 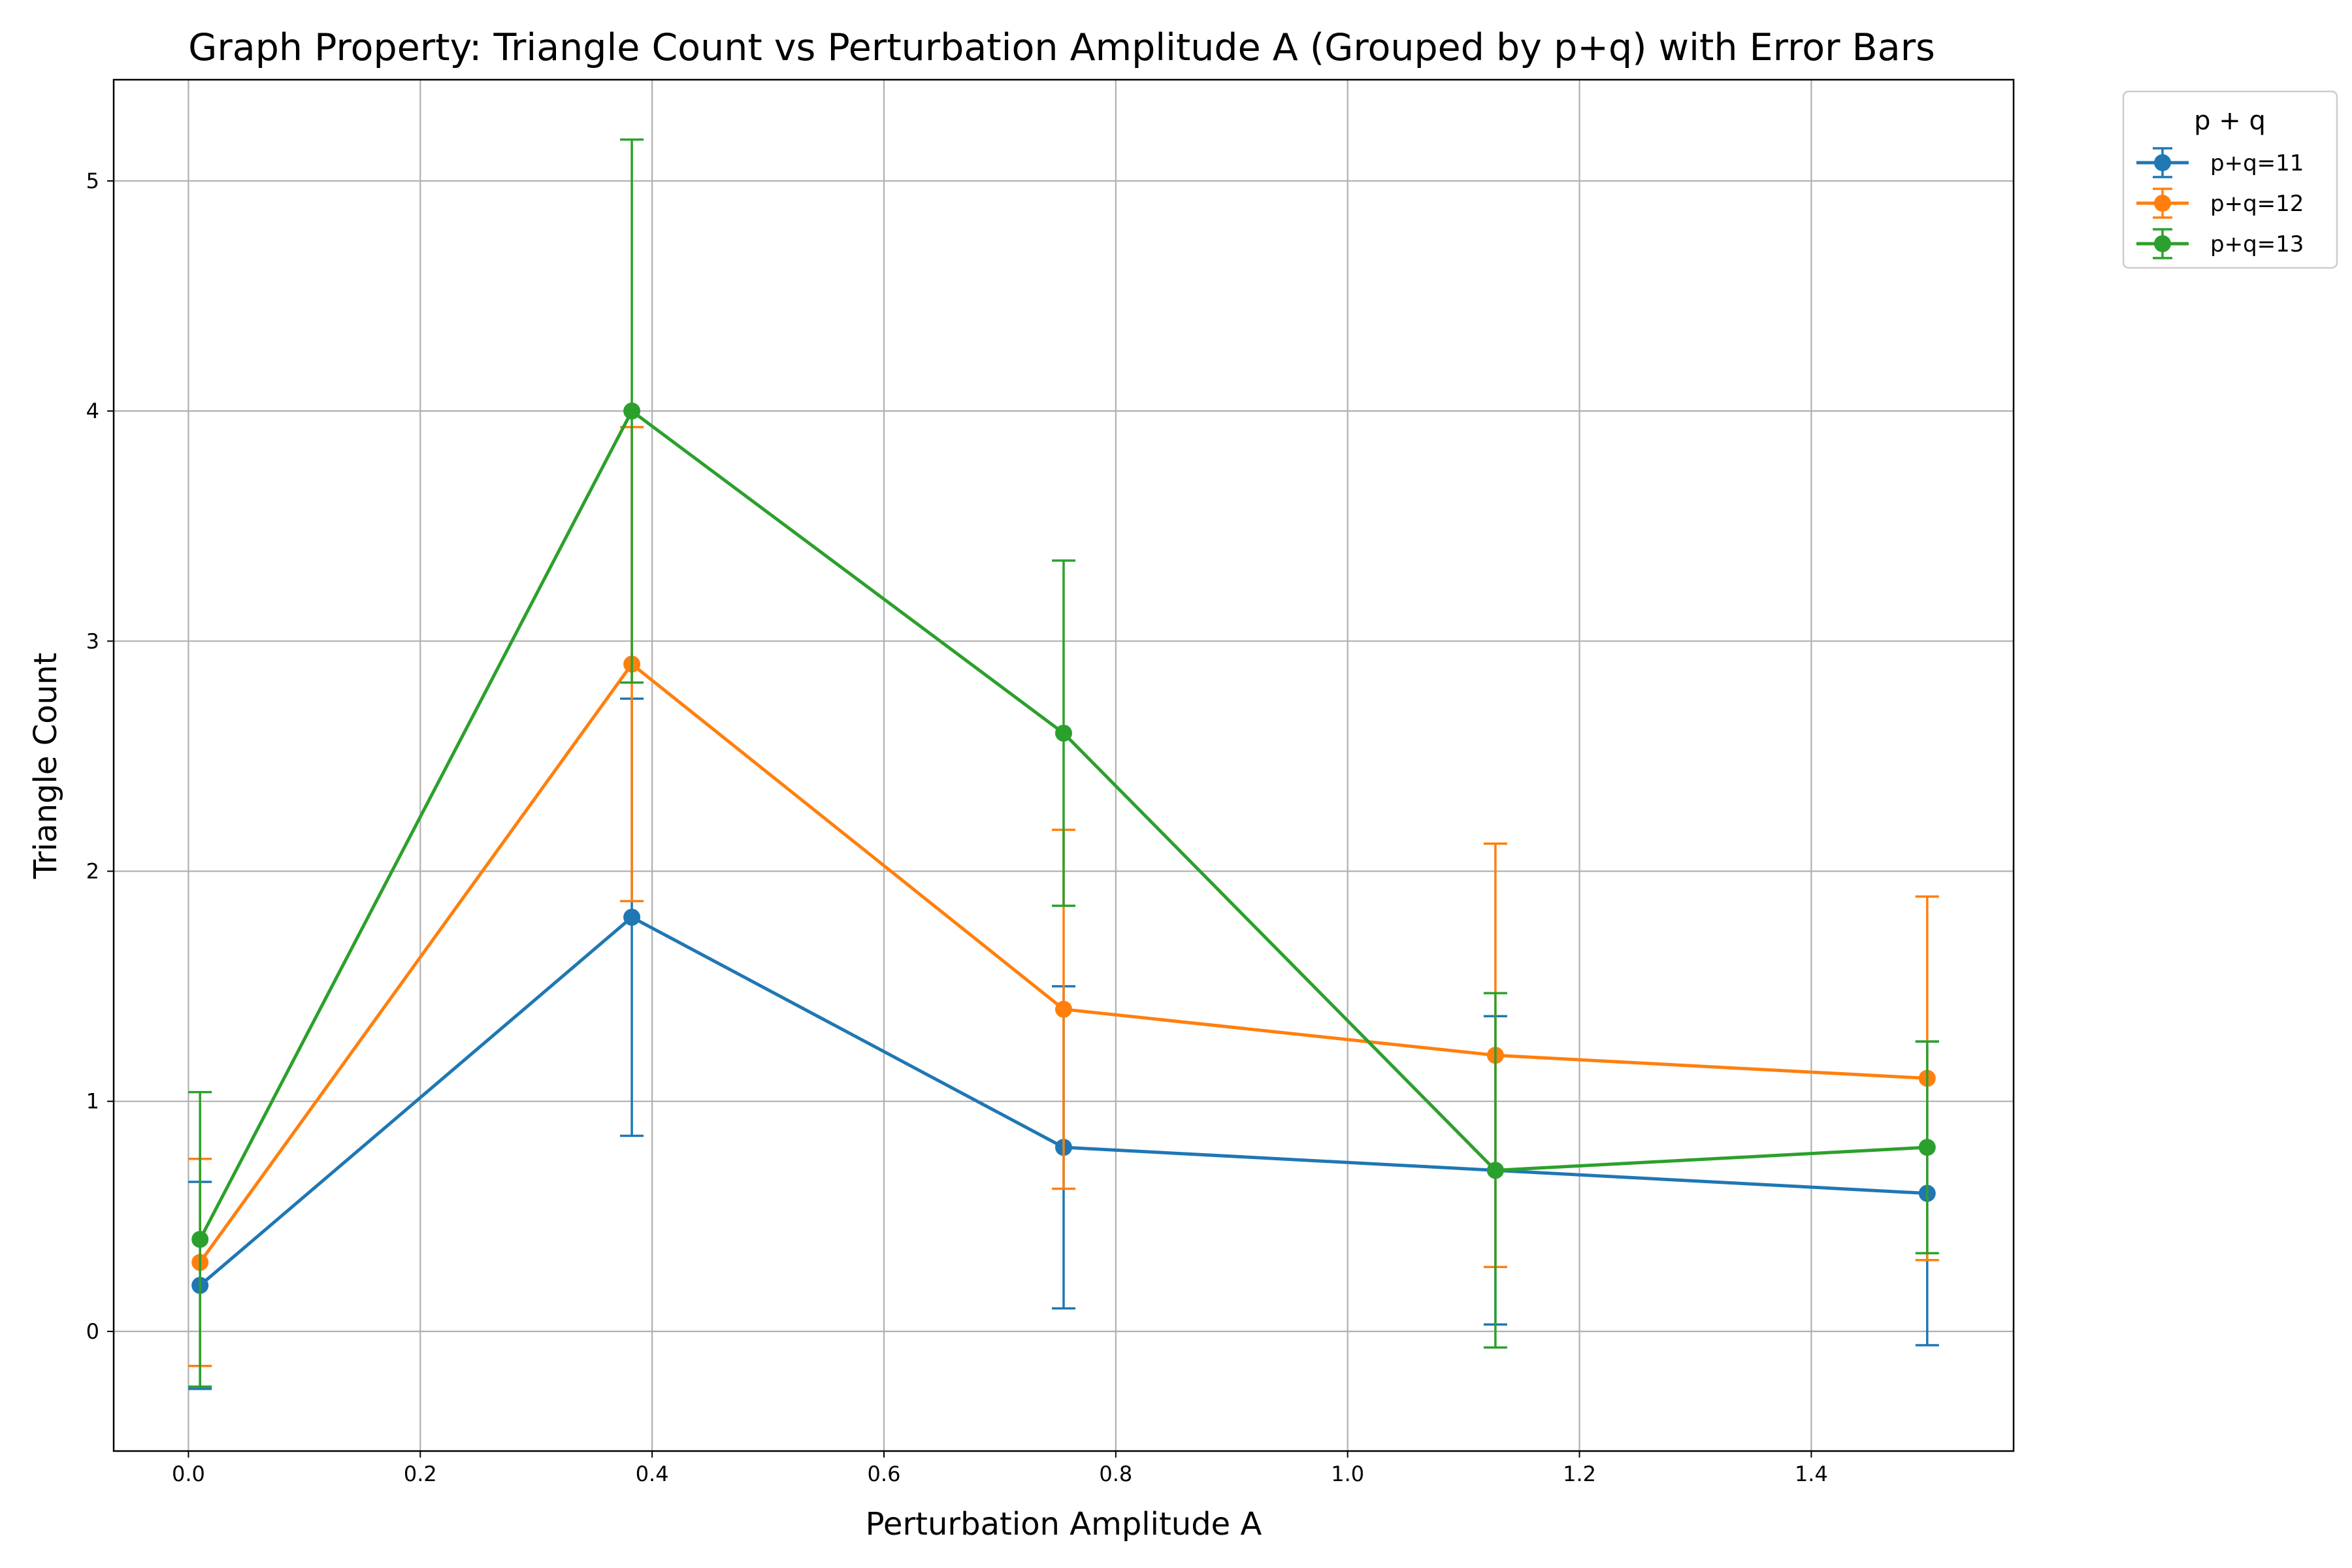 I want to click on point-p+q=13-3, so click(x=1495, y=1170).